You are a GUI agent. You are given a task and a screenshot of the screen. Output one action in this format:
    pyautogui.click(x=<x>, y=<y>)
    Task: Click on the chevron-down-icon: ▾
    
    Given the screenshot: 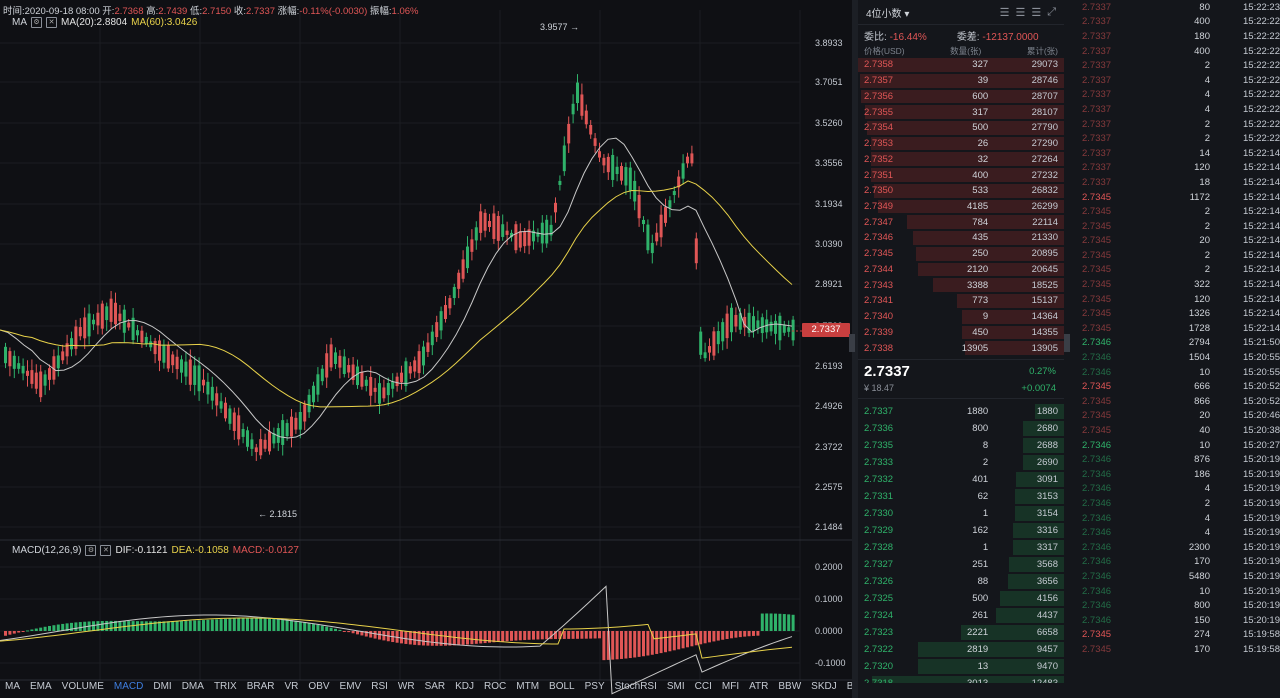 What is the action you would take?
    pyautogui.click(x=907, y=14)
    